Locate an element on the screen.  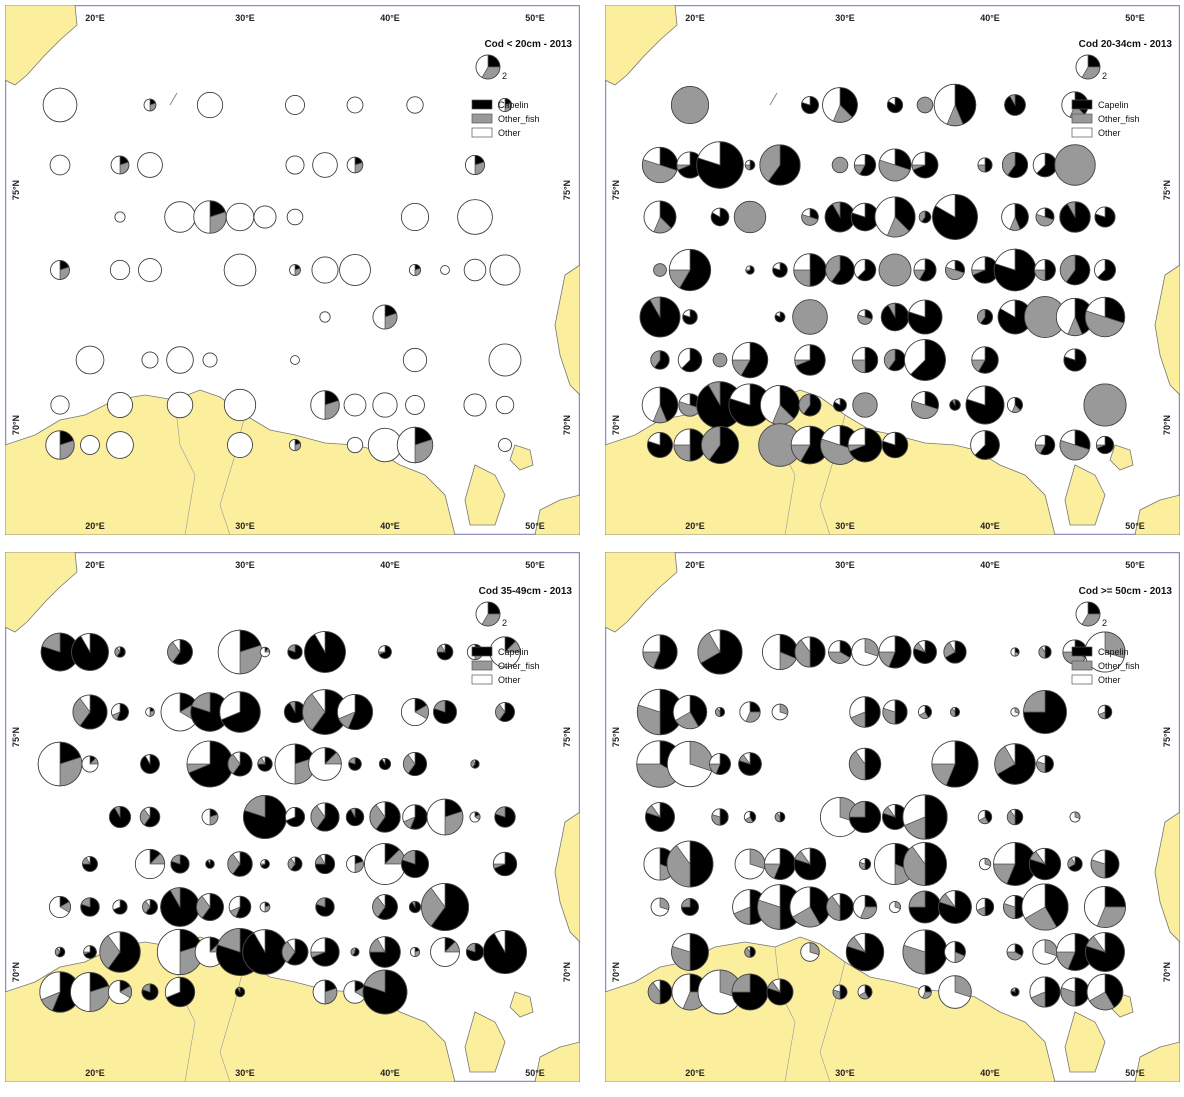
lat-label-right: 75°N is located at coordinates (1167, 737).